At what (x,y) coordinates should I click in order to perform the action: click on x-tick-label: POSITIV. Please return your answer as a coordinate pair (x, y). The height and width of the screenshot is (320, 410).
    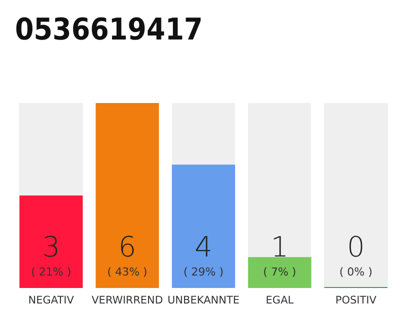
    Looking at the image, I should click on (356, 300).